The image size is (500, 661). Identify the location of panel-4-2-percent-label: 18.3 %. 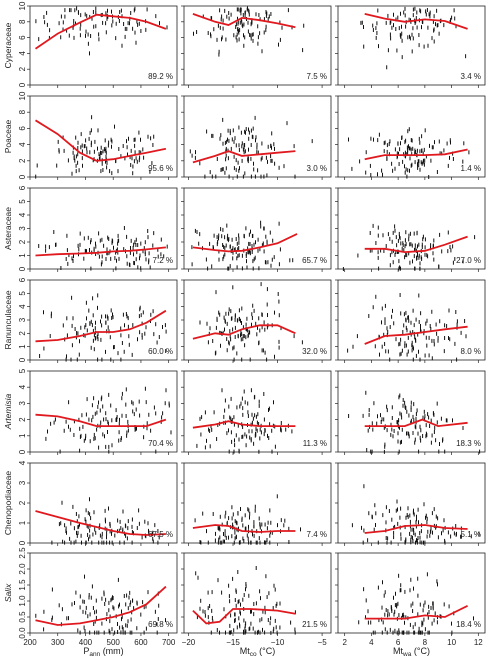
(468, 443).